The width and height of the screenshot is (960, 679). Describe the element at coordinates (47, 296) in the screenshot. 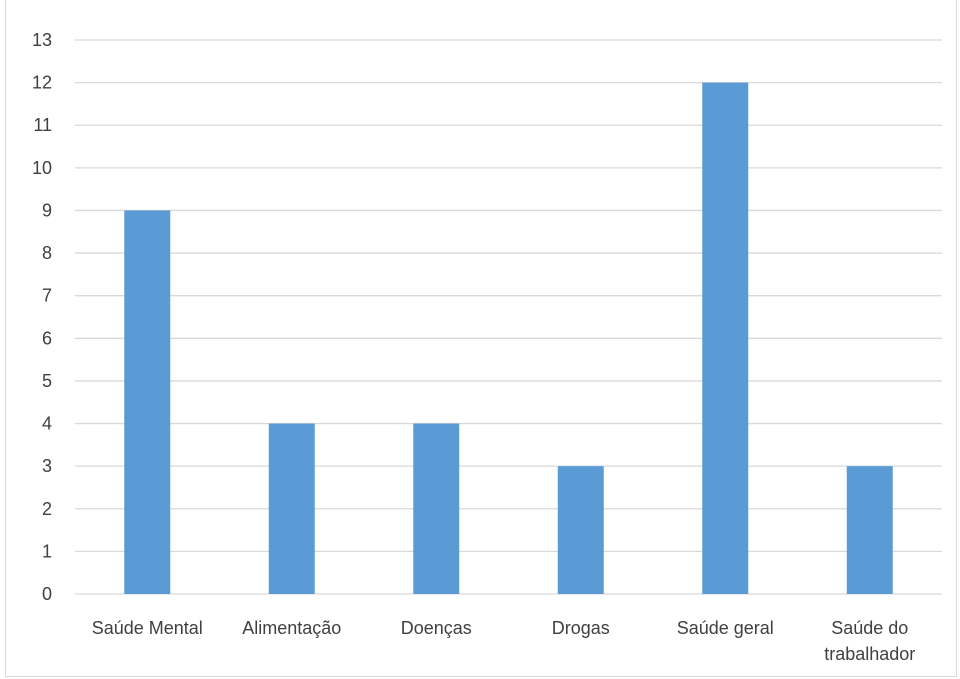

I see `y-tick-label: 7` at that location.